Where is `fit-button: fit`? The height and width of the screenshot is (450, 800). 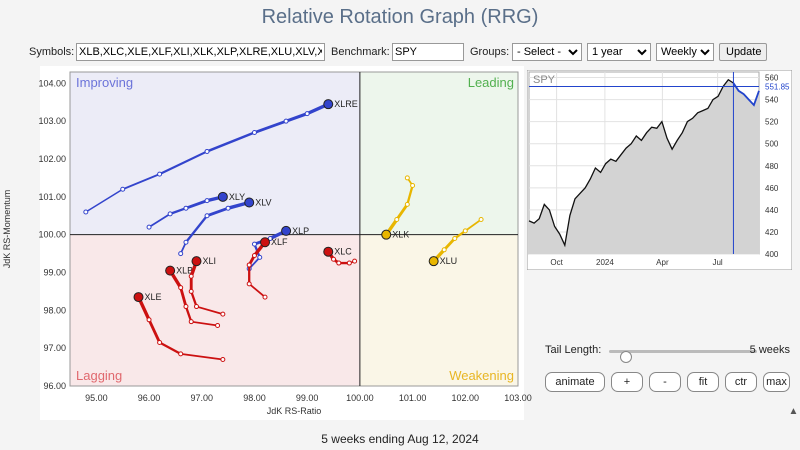
fit-button: fit is located at coordinates (703, 382).